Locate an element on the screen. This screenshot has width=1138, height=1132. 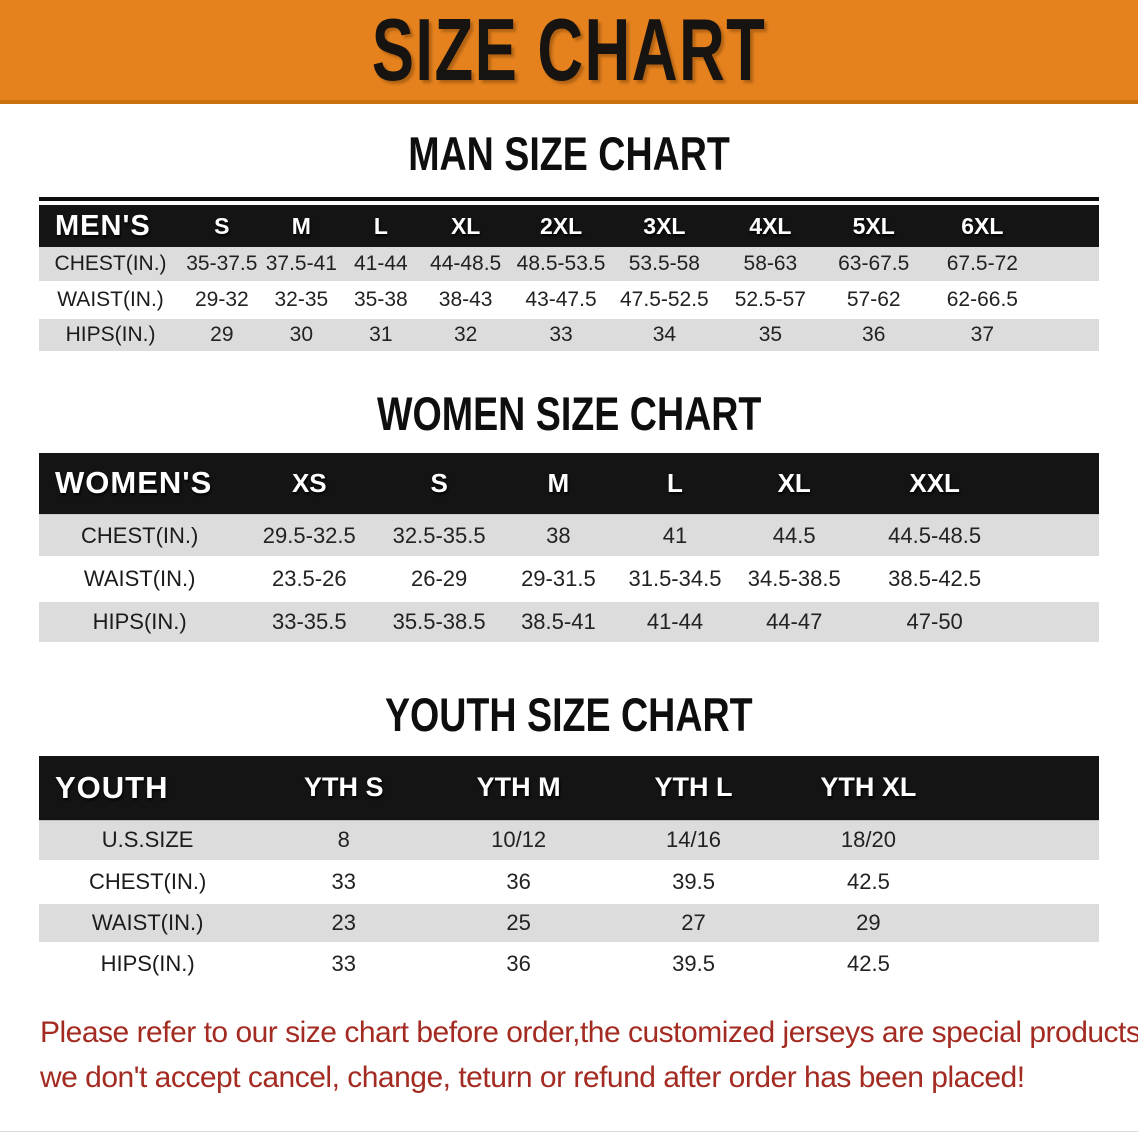
size-value-cell: 18/20 is located at coordinates (868, 841).